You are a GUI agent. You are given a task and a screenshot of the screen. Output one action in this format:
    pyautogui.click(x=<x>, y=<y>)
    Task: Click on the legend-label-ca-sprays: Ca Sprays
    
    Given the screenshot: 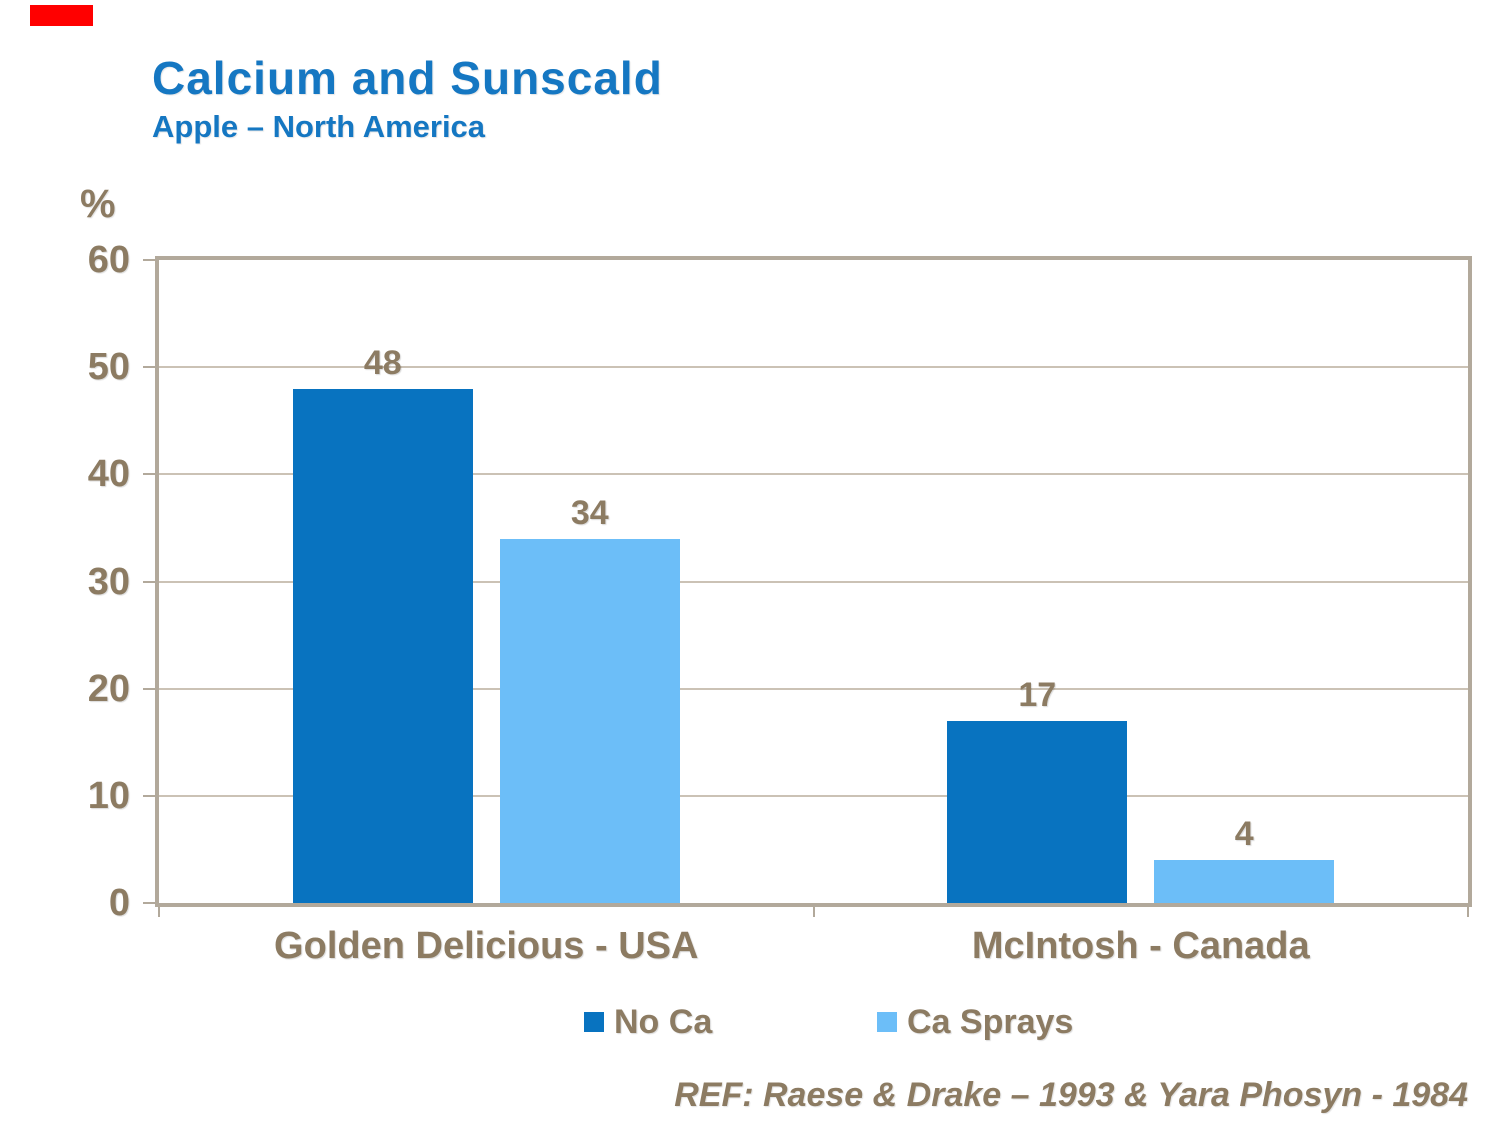 What is the action you would take?
    pyautogui.click(x=990, y=1021)
    